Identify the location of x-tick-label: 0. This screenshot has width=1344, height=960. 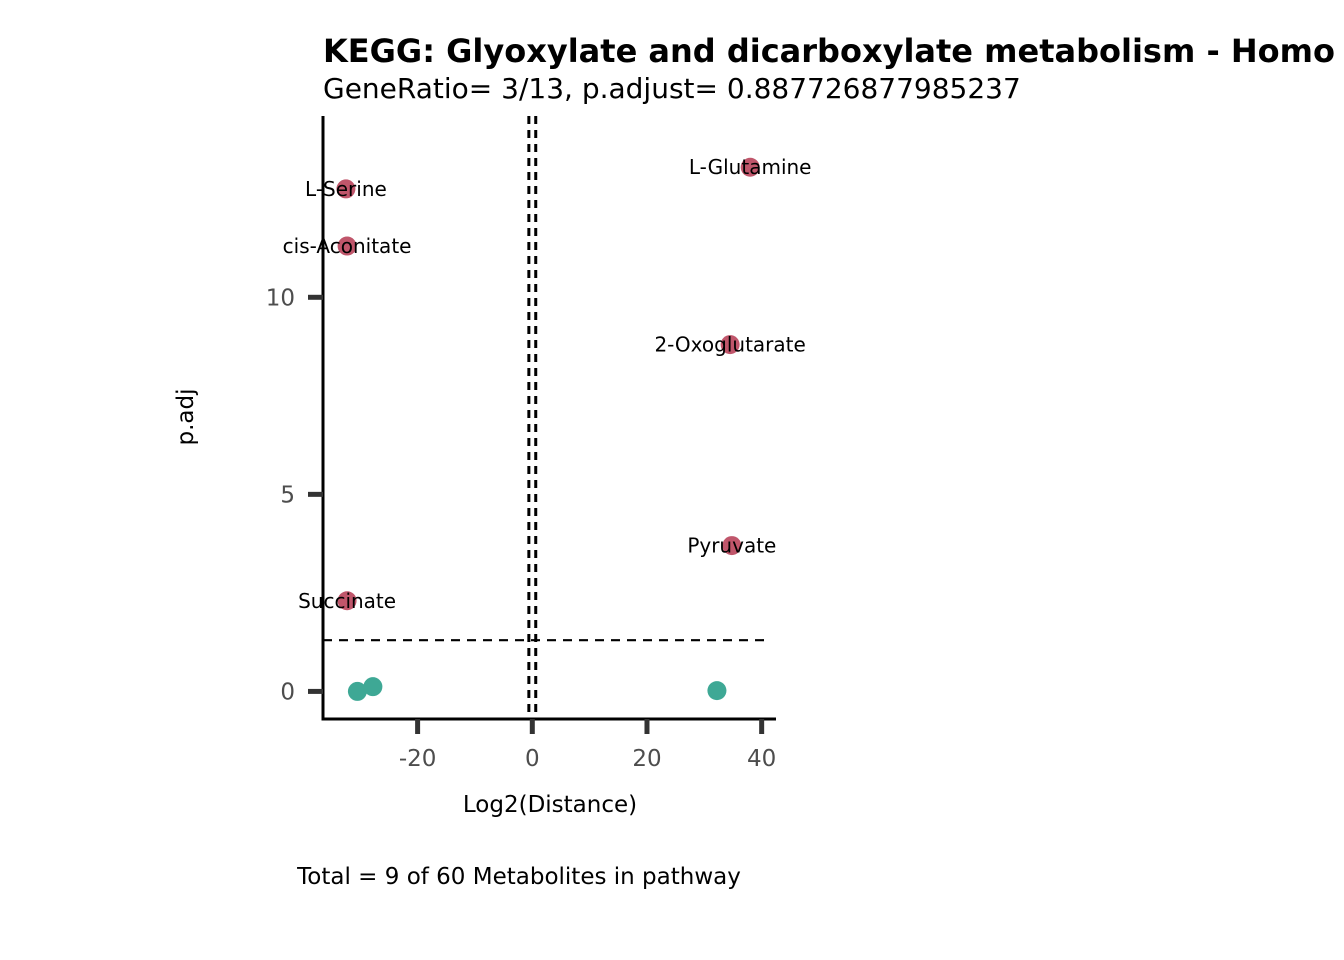
(532, 759).